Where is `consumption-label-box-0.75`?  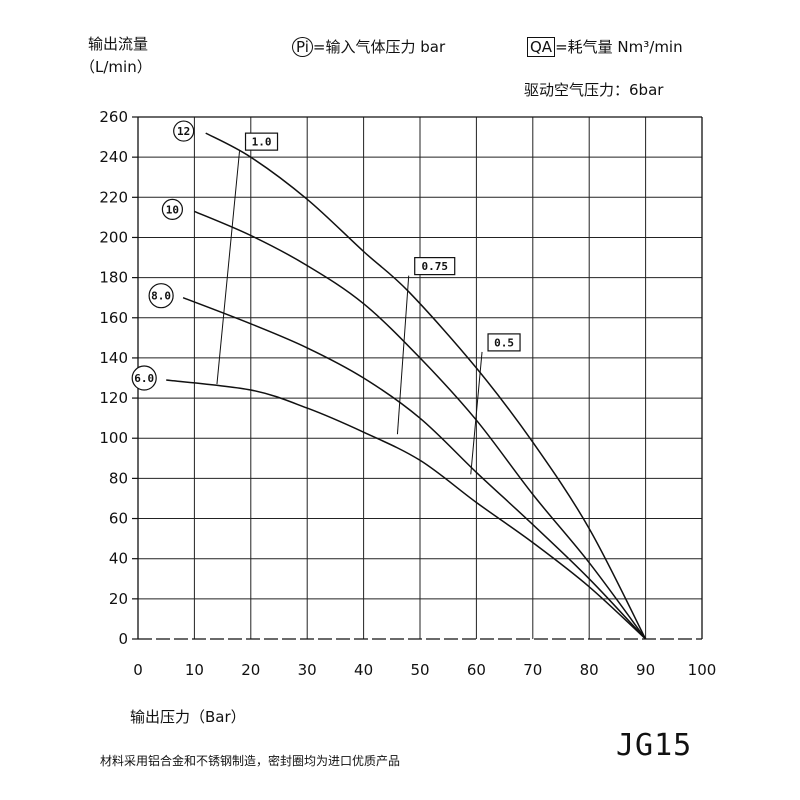
consumption-label-box-0.75 is located at coordinates (435, 266).